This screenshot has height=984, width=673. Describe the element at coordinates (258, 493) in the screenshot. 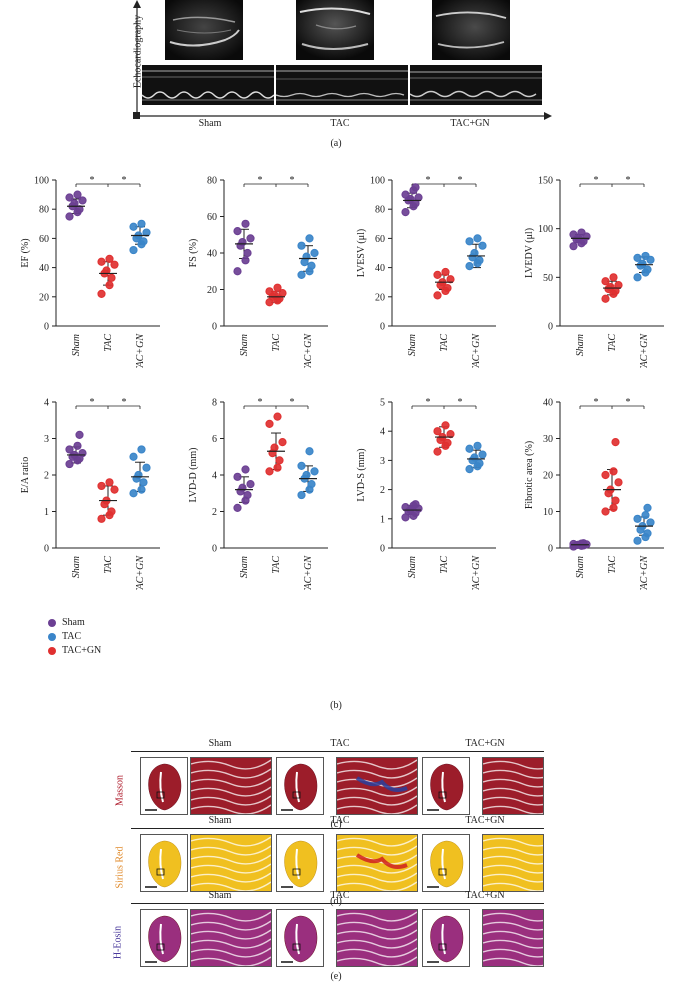

I see `chart-lvdd: 0 2 4 6 8 LVD-D (mm) Sham TAC TAC+GN * *` at that location.